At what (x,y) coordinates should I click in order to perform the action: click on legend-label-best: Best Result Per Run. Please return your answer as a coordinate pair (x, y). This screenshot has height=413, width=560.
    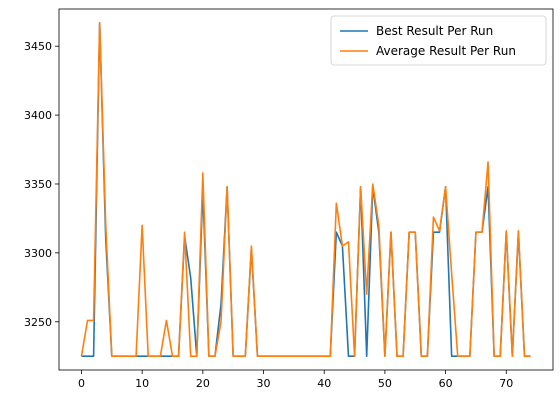
    Looking at the image, I should click on (434, 31).